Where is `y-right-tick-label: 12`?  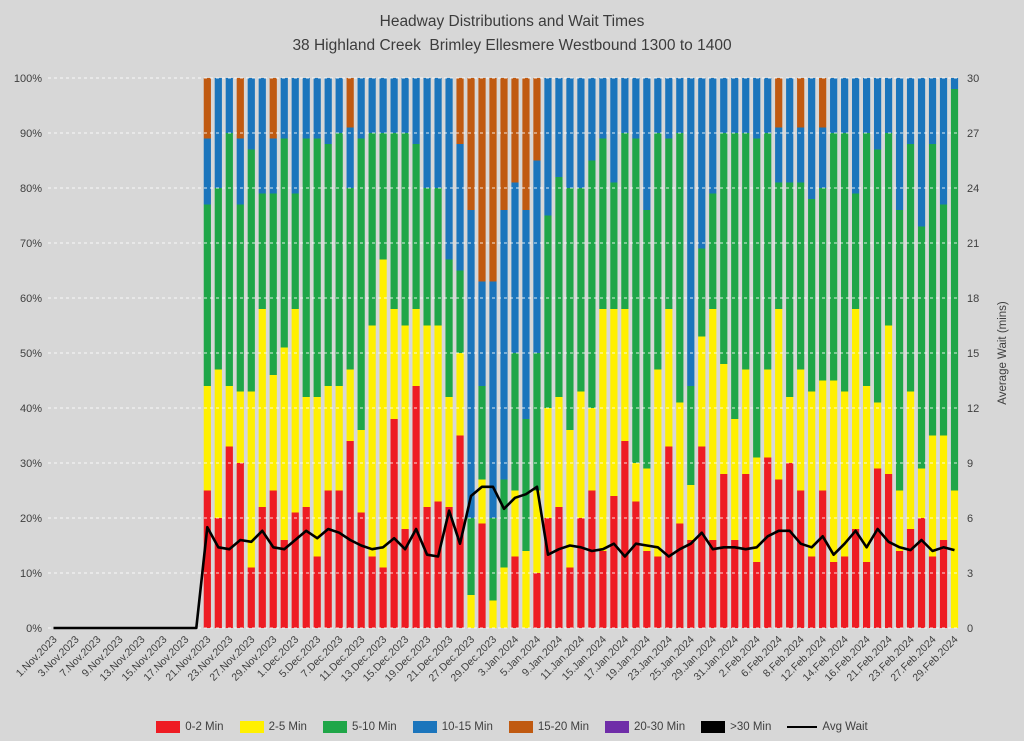
y-right-tick-label: 12 is located at coordinates (973, 409).